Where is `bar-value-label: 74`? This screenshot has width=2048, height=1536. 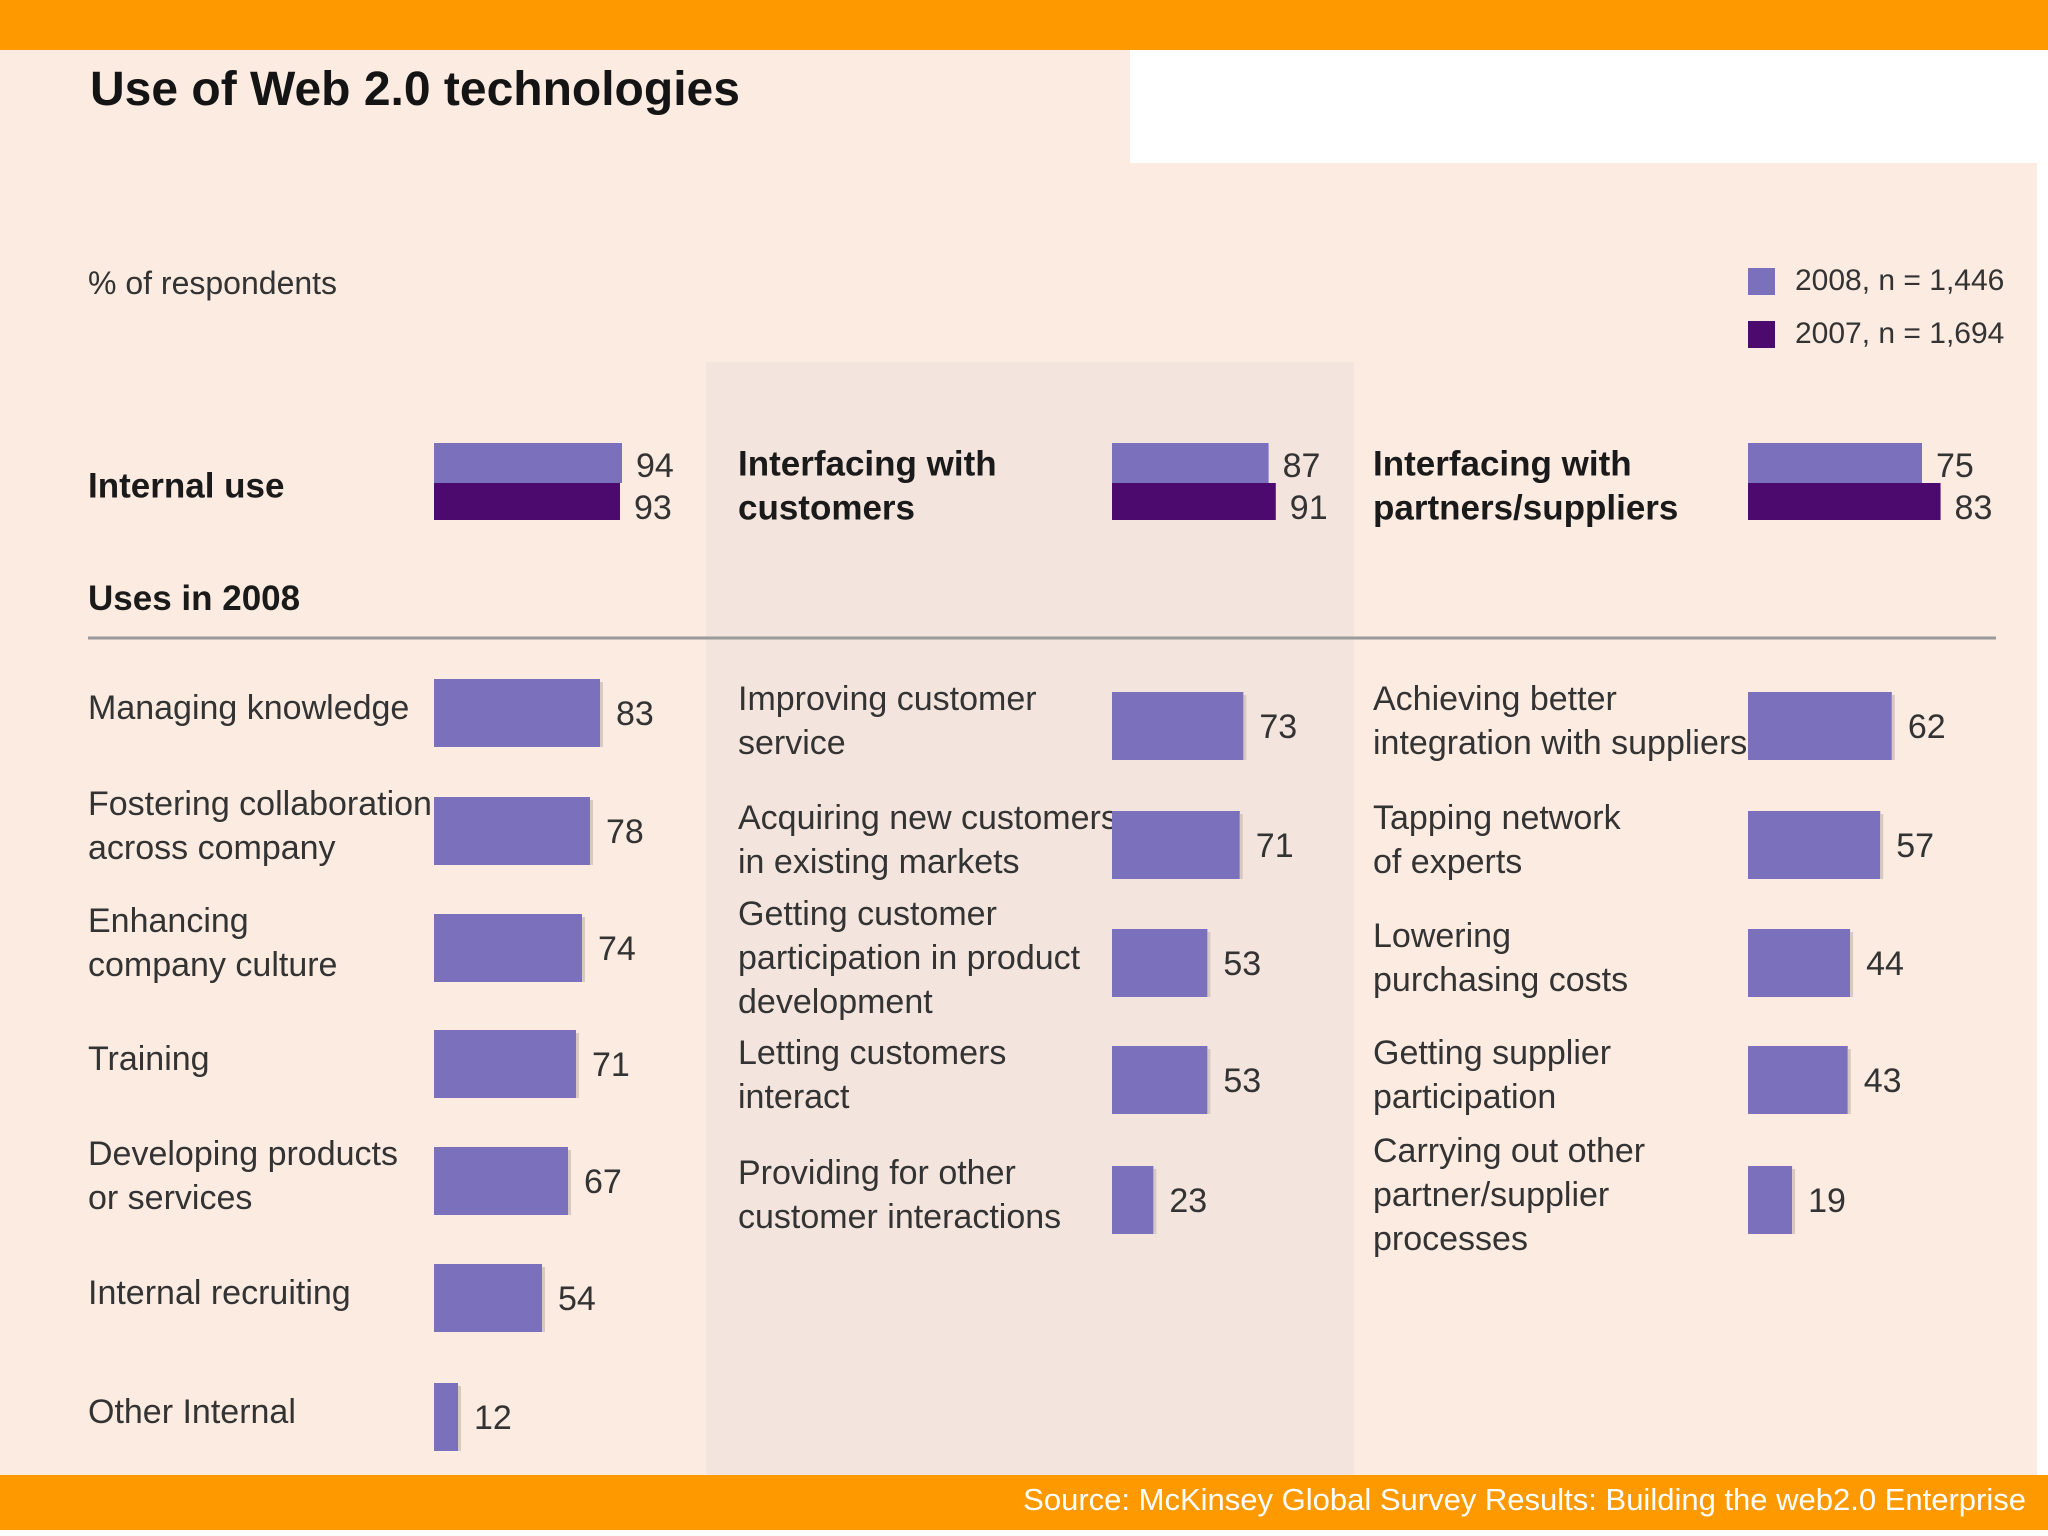 bar-value-label: 74 is located at coordinates (617, 949).